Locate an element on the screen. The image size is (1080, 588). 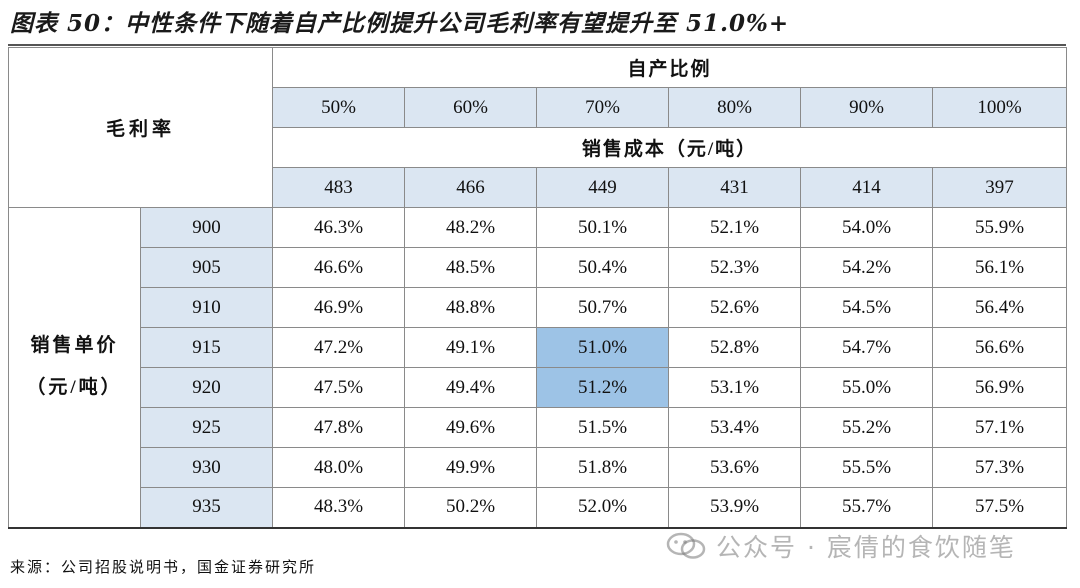
margin-cell: 54.5% is located at coordinates (867, 307).